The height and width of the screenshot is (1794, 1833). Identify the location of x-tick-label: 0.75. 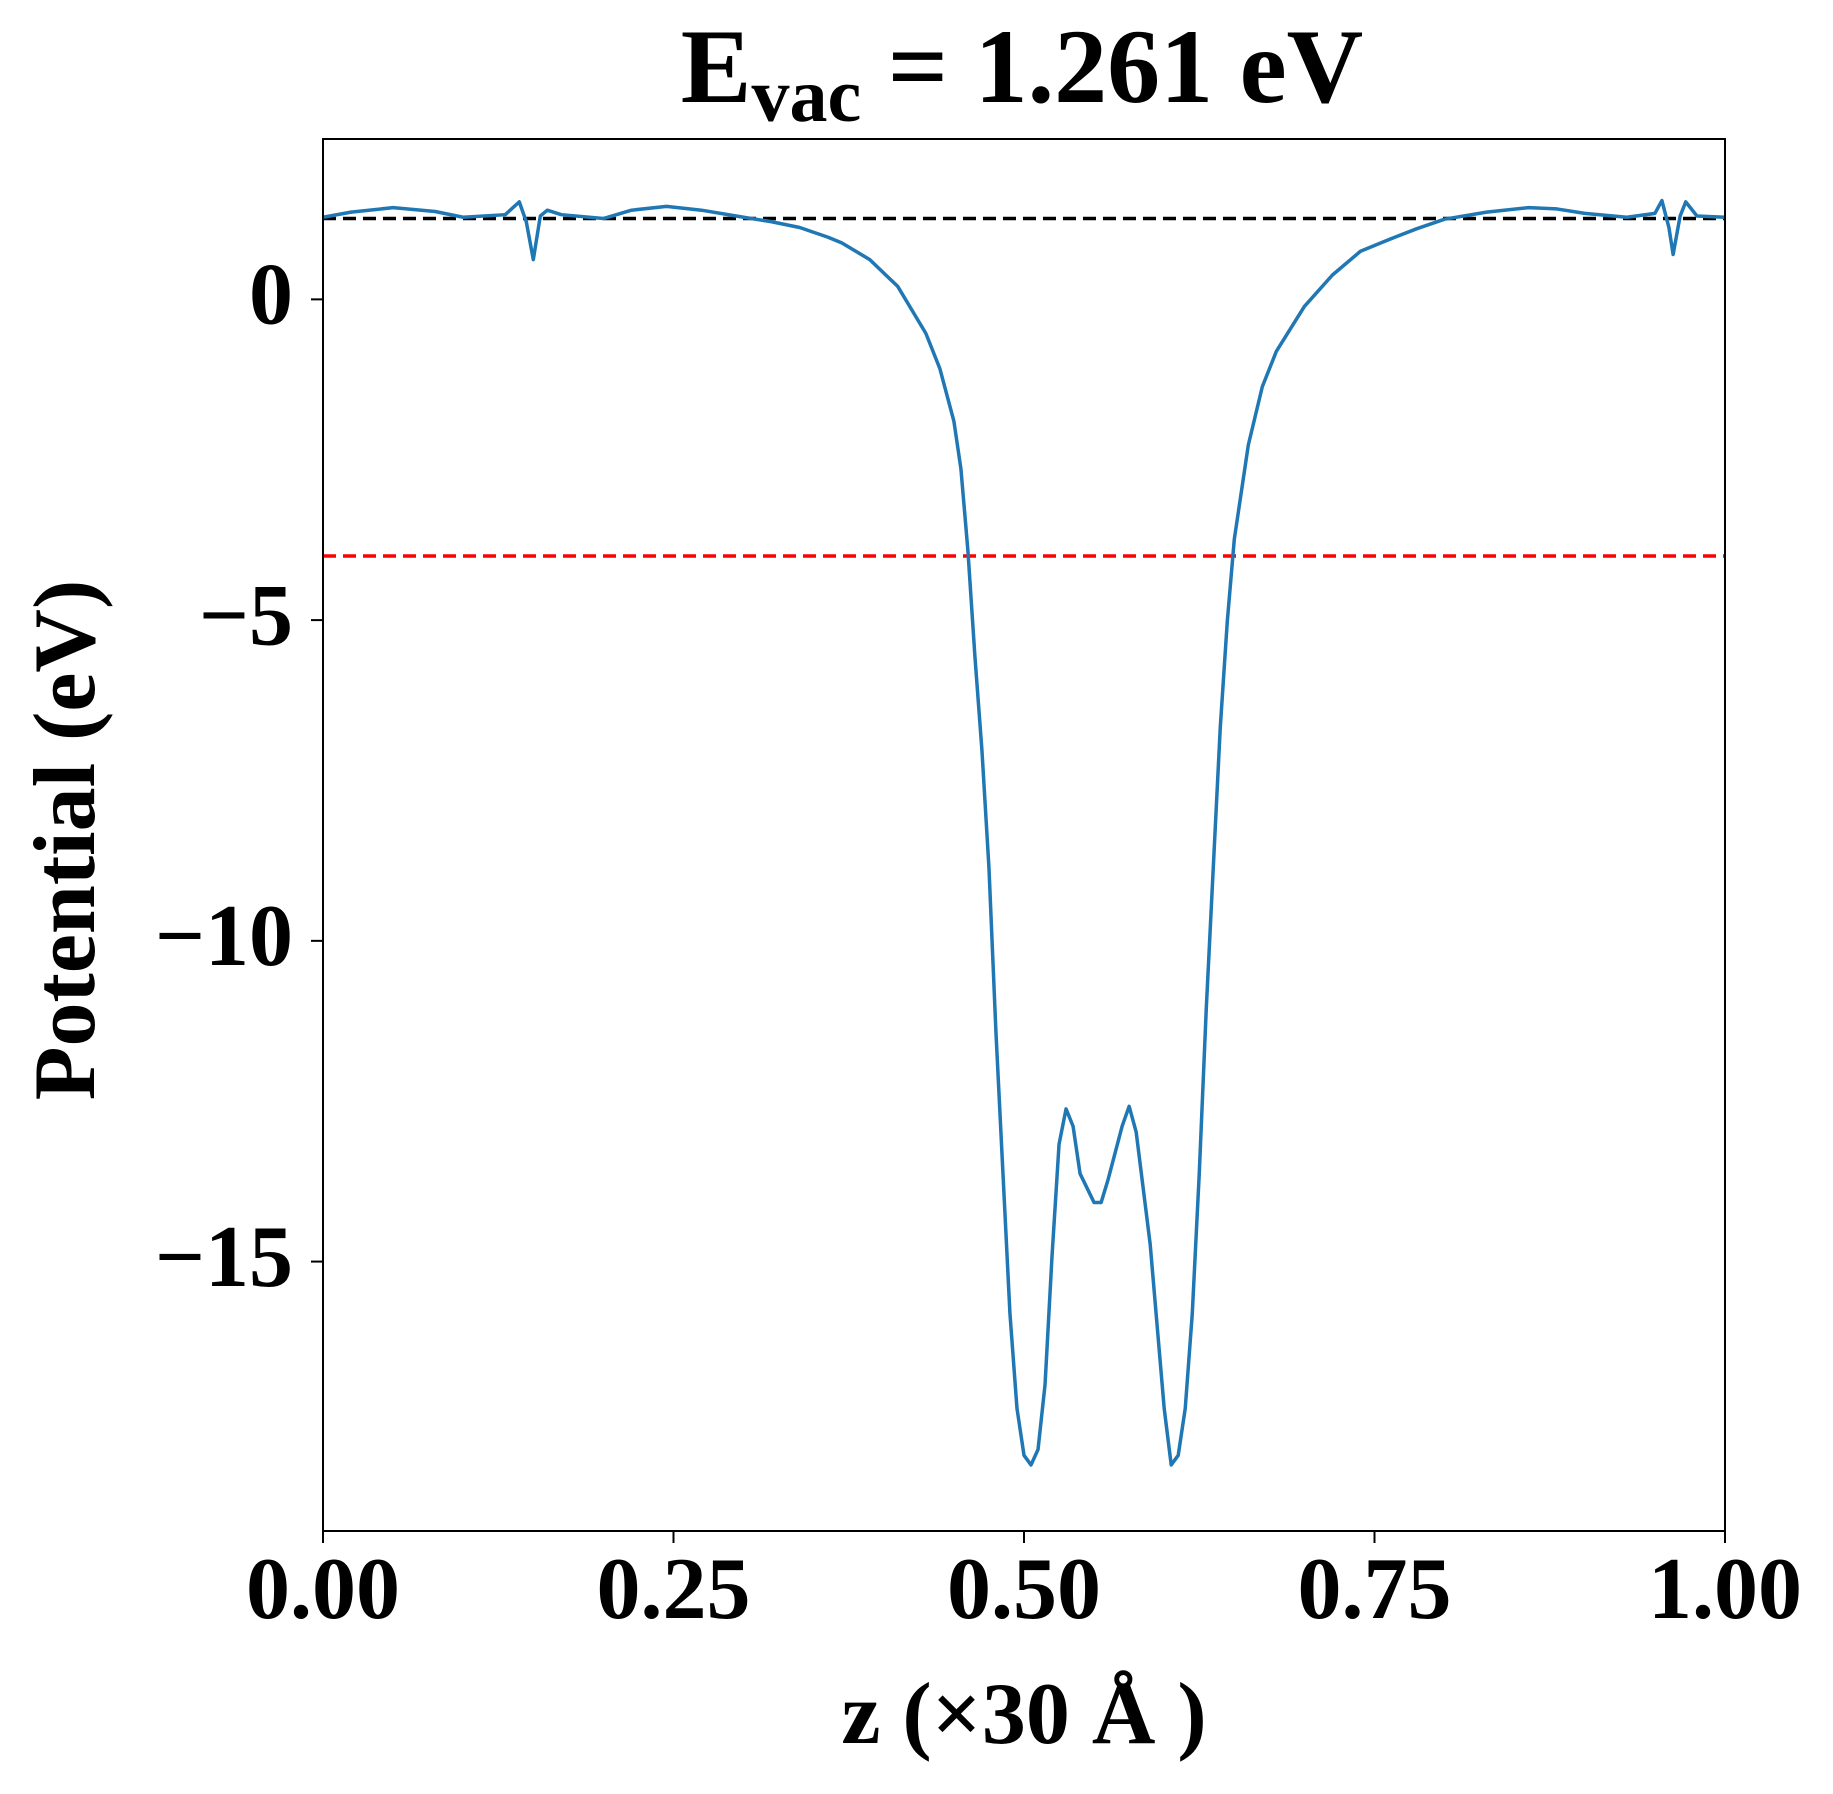
(1375, 1589).